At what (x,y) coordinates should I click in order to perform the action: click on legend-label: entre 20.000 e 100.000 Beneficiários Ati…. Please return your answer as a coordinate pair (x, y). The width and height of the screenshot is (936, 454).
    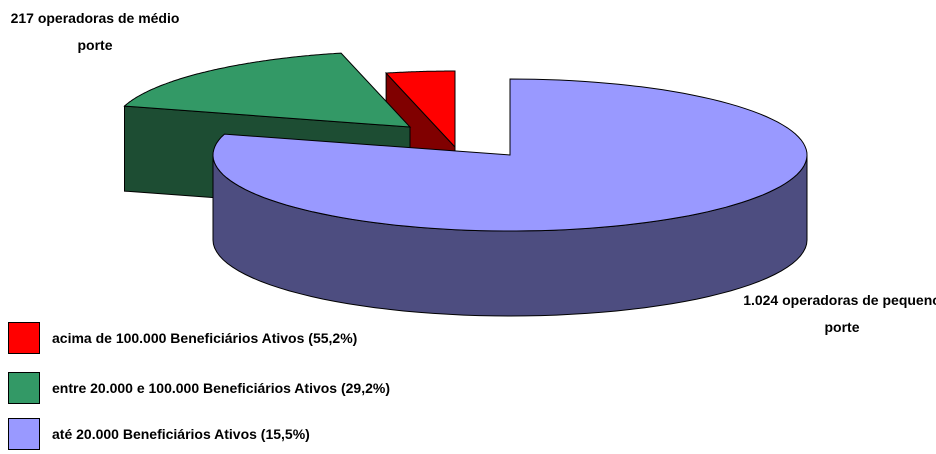
    Looking at the image, I should click on (221, 388).